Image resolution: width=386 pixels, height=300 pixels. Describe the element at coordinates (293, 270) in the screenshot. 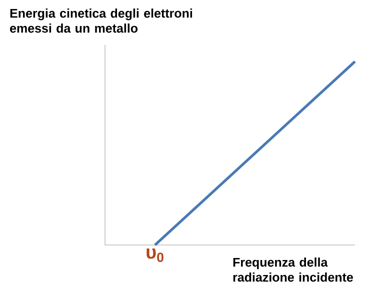

I see `x-axis-title: Frequenza della radiazione incidente` at that location.